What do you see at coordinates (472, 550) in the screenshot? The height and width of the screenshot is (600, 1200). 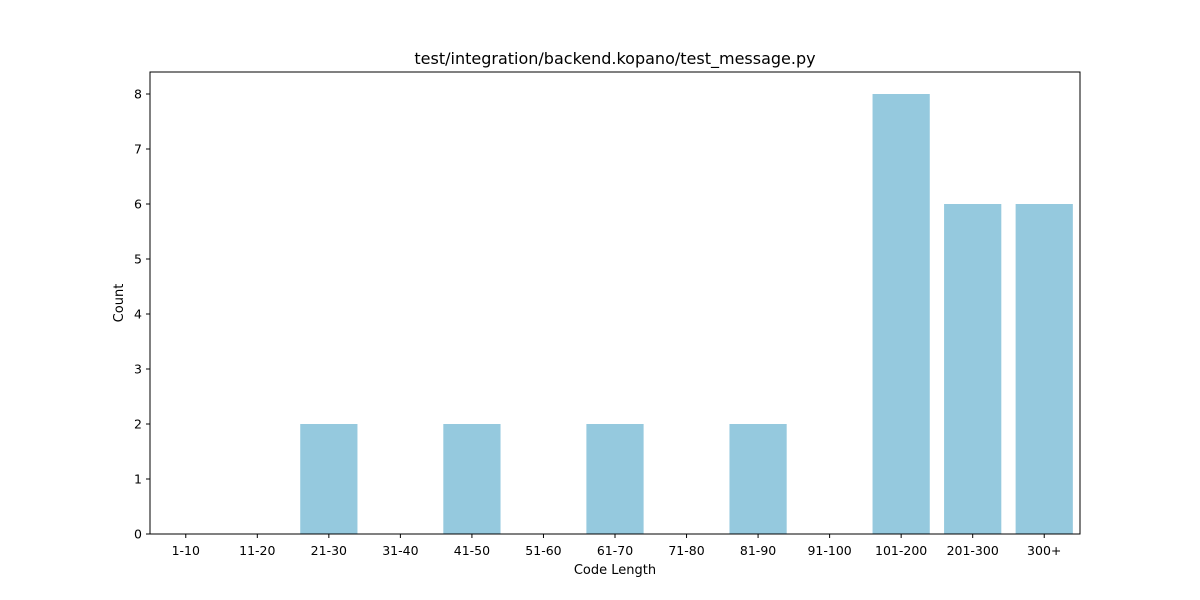 I see `x-tick-label: 41-50` at bounding box center [472, 550].